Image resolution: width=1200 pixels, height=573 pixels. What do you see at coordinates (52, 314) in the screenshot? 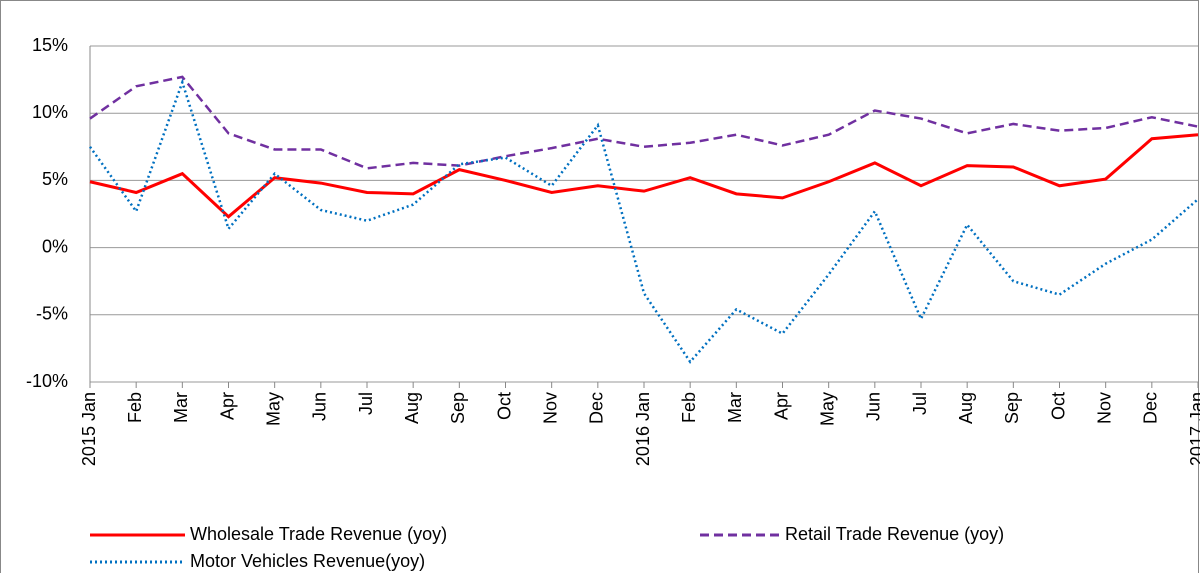
I see `y-tick-label: -5%` at bounding box center [52, 314].